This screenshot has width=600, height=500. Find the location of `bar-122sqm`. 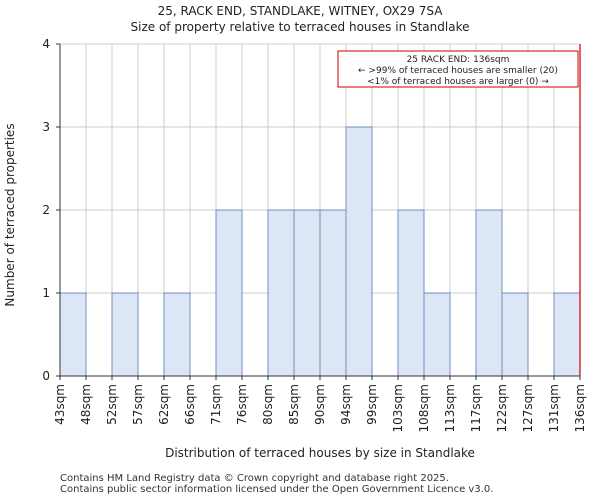

bar-122sqm is located at coordinates (515, 334).